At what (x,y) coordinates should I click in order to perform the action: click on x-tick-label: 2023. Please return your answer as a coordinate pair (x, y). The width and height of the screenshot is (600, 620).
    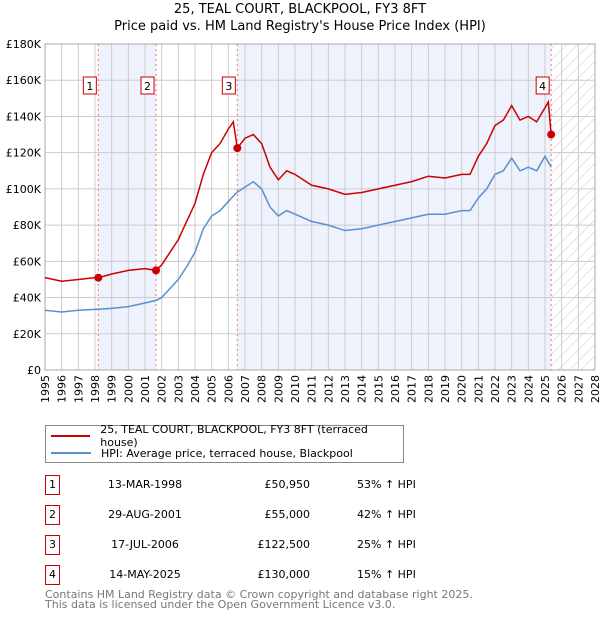
    Looking at the image, I should click on (512, 389).